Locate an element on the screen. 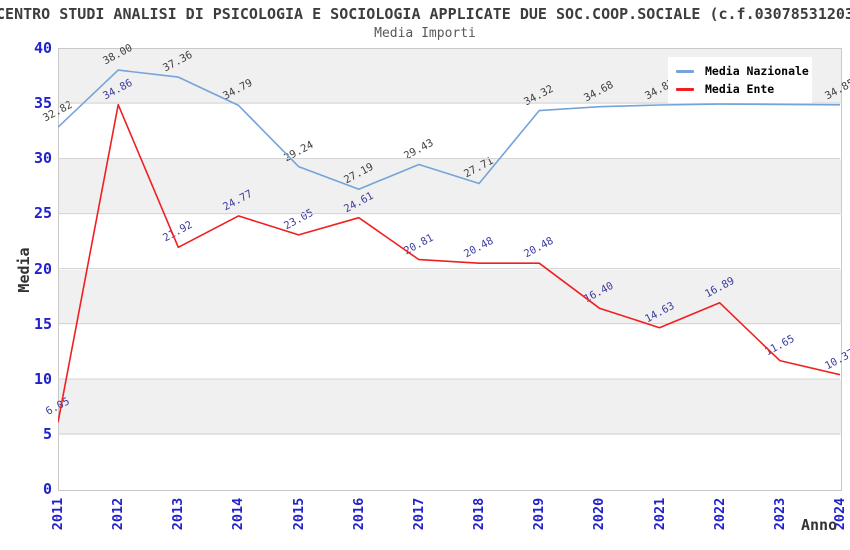 The width and height of the screenshot is (850, 550). legend: Media Nazionale Media Ente is located at coordinates (740, 80).